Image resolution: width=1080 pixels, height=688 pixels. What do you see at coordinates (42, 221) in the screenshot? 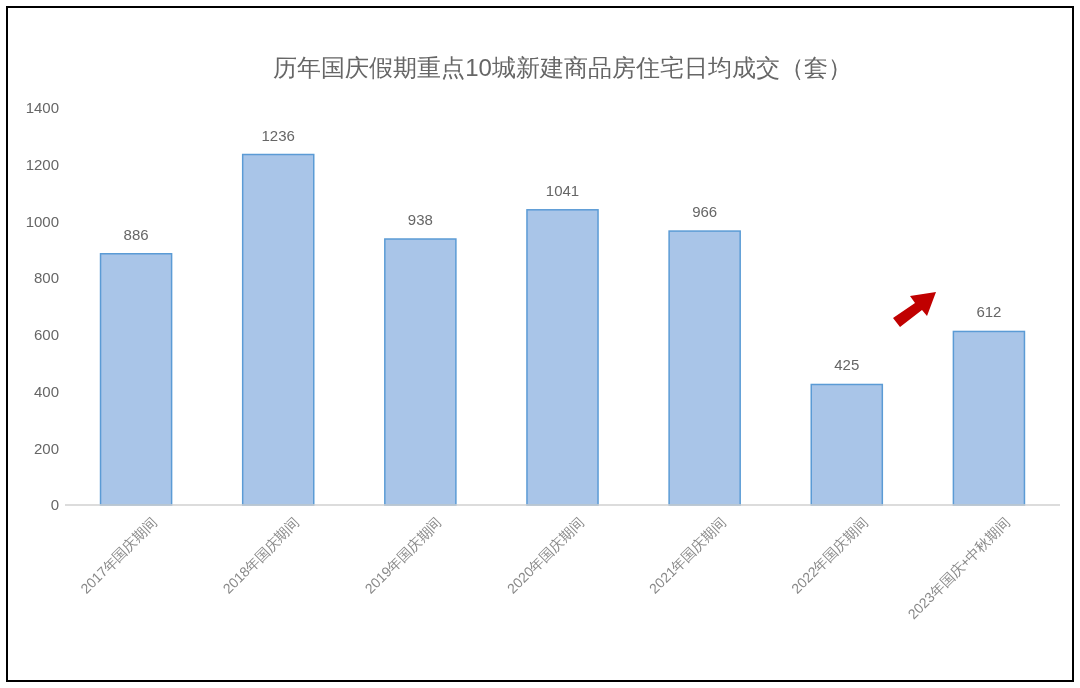
I see `y-tick-label: 1000` at bounding box center [42, 221].